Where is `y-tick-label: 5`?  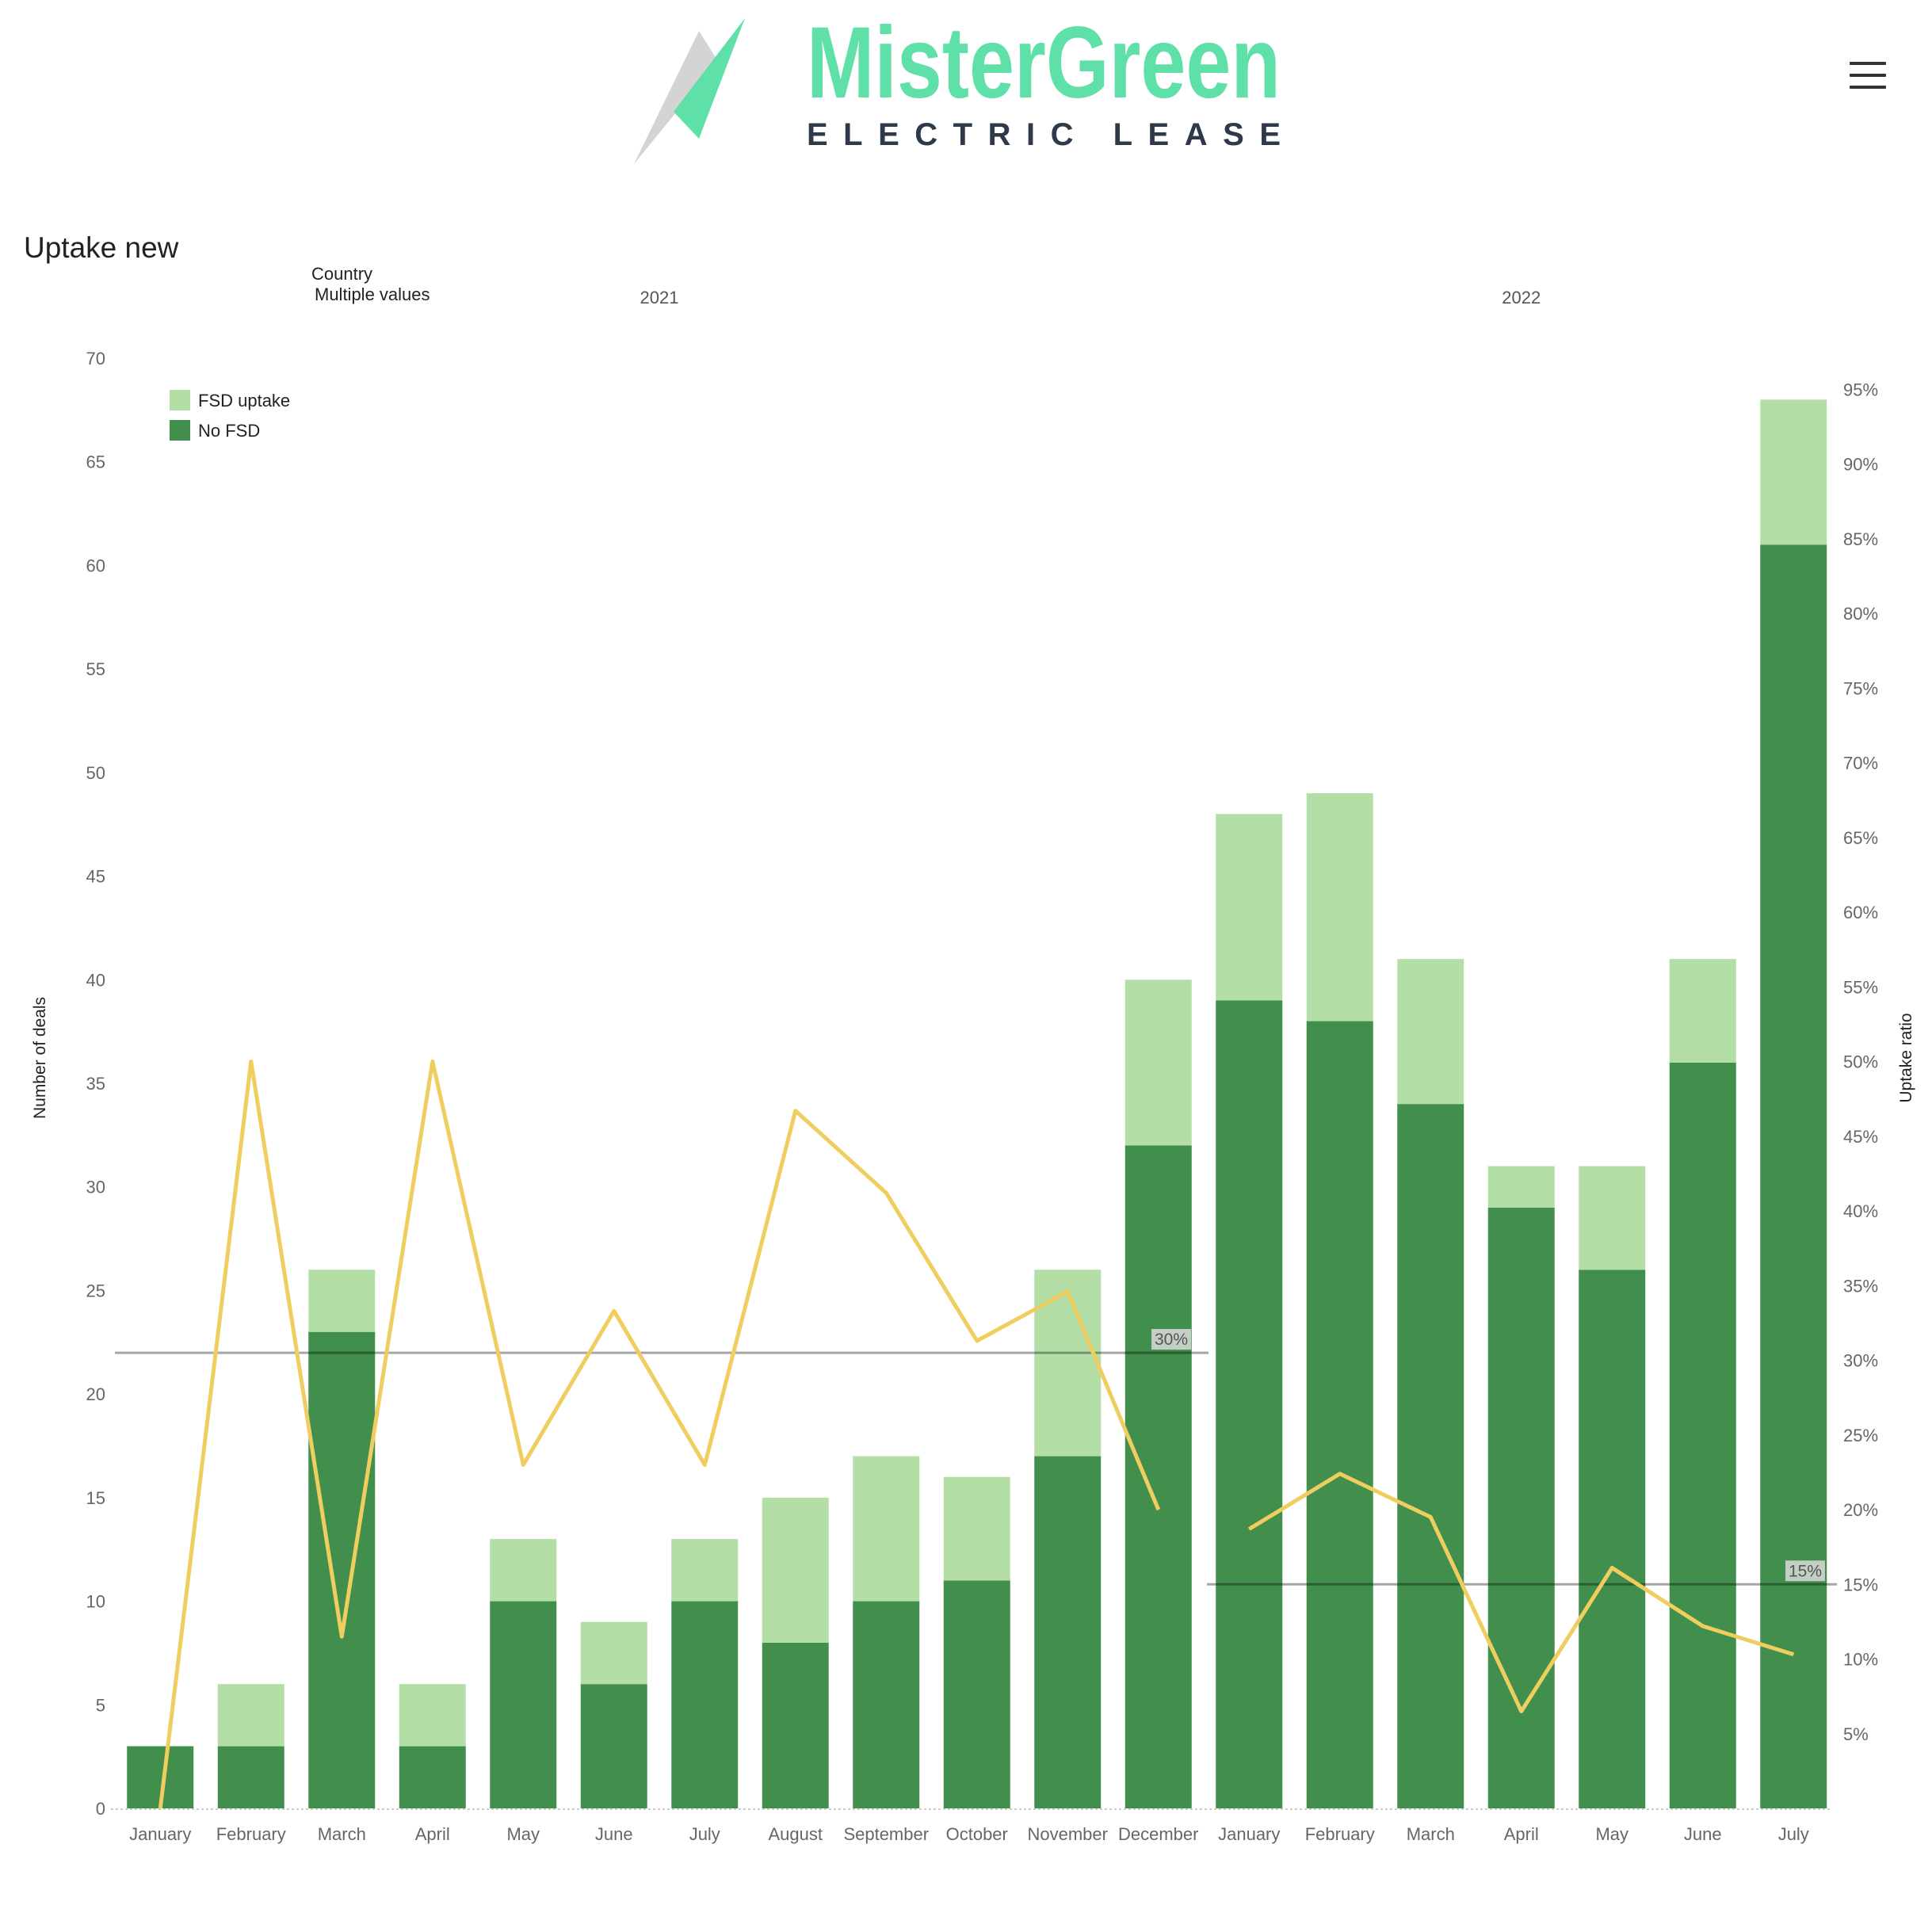
y-tick-label: 5 is located at coordinates (100, 1705).